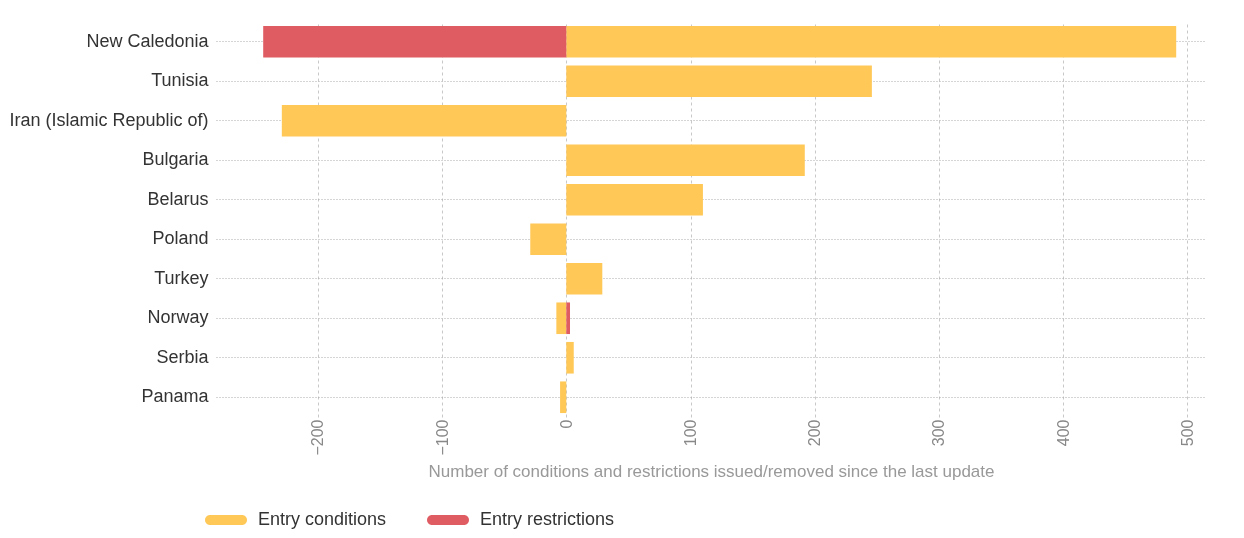 Image resolution: width=1244 pixels, height=538 pixels. What do you see at coordinates (178, 317) in the screenshot?
I see `y-tick-label: Norway` at bounding box center [178, 317].